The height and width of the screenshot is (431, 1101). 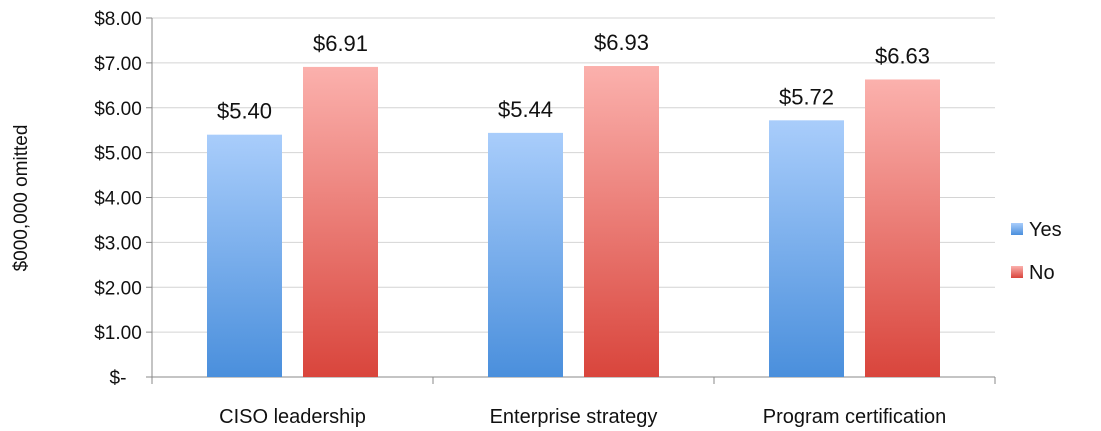 I want to click on data-label: $6.93, so click(x=621, y=42).